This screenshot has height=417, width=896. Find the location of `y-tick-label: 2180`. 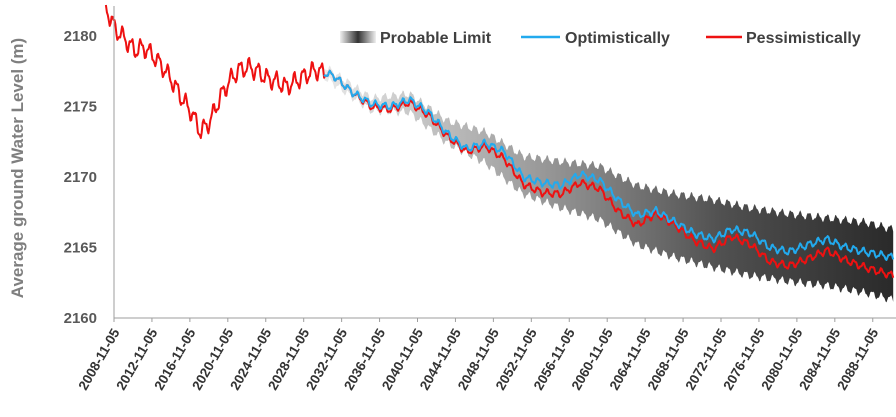

y-tick-label: 2180 is located at coordinates (80, 36).